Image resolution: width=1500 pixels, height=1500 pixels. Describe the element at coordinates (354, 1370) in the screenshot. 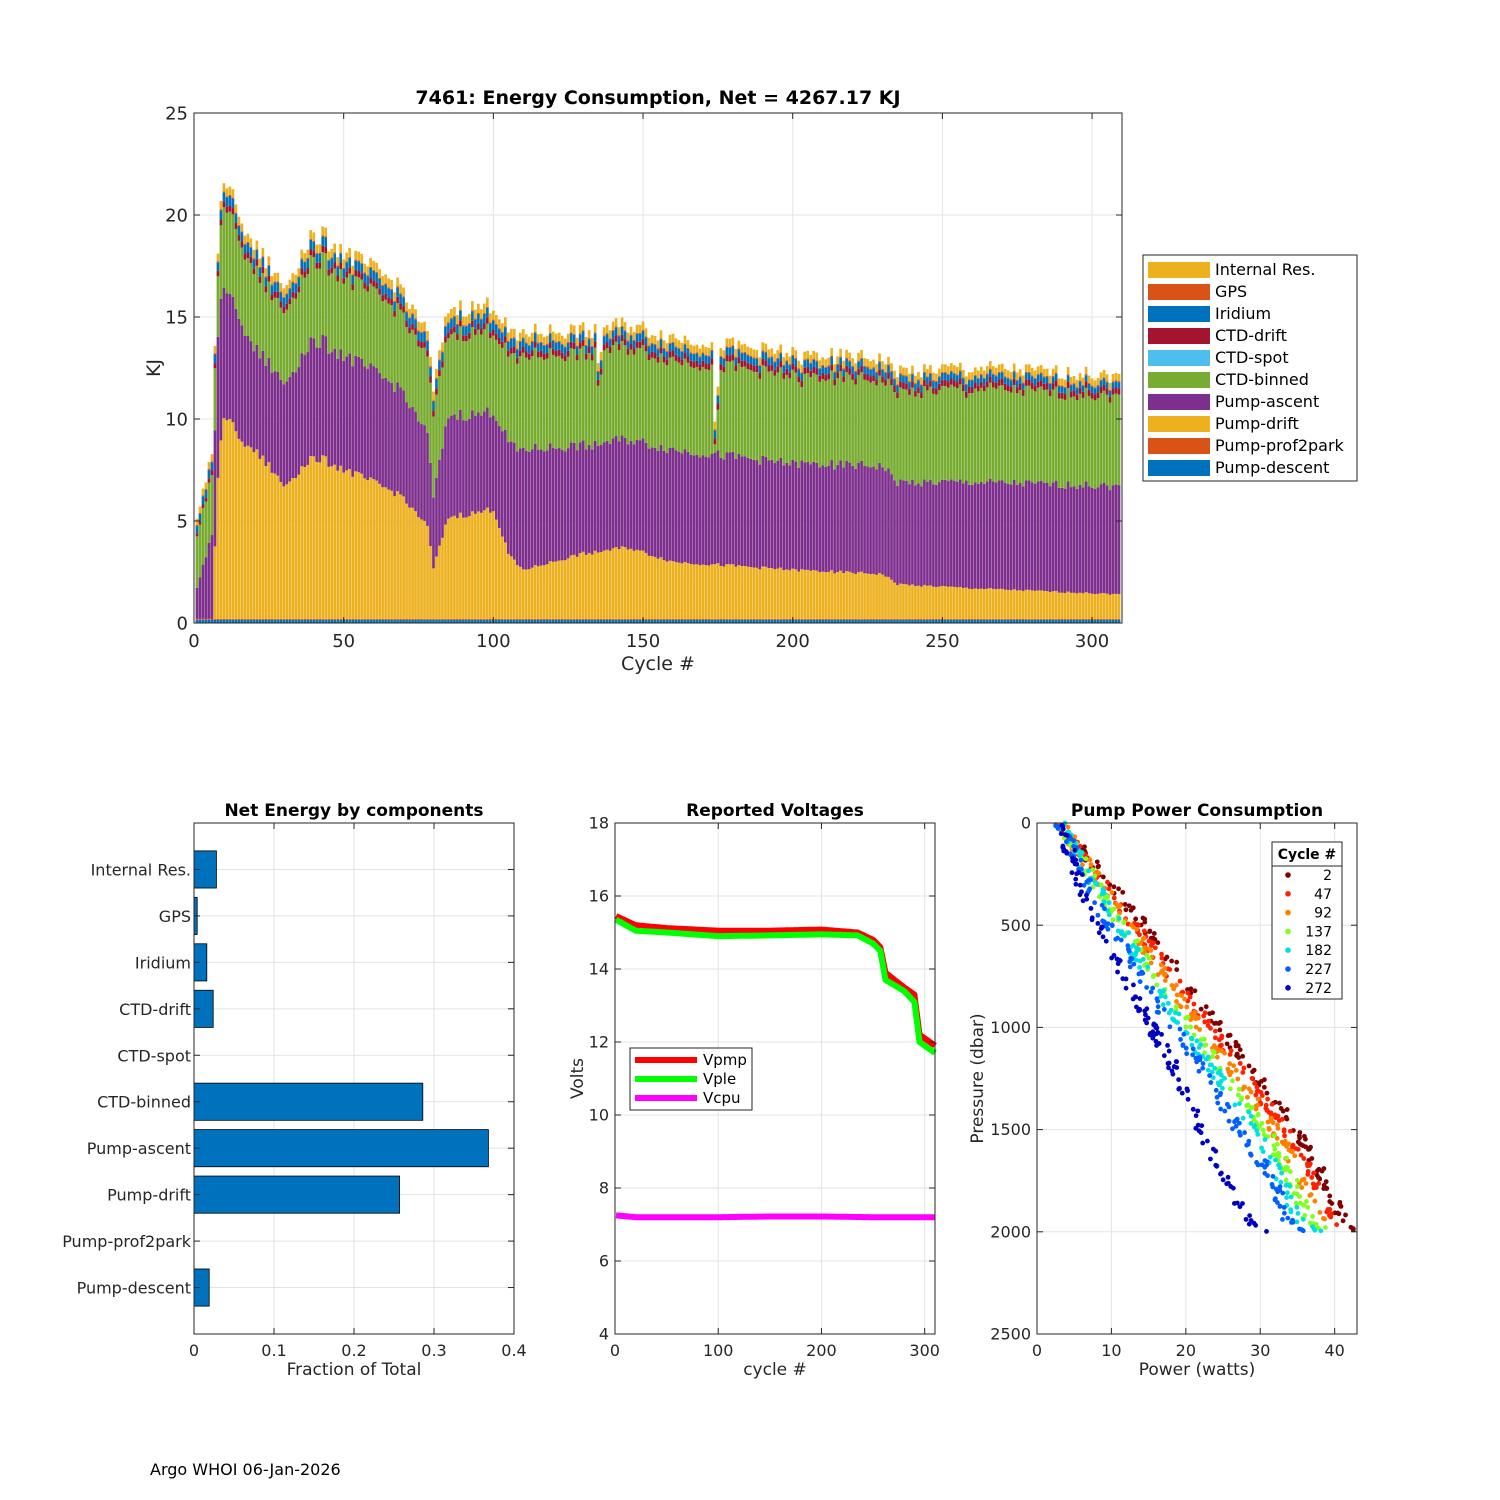

I see `x-axis-label: Fraction of Total` at that location.